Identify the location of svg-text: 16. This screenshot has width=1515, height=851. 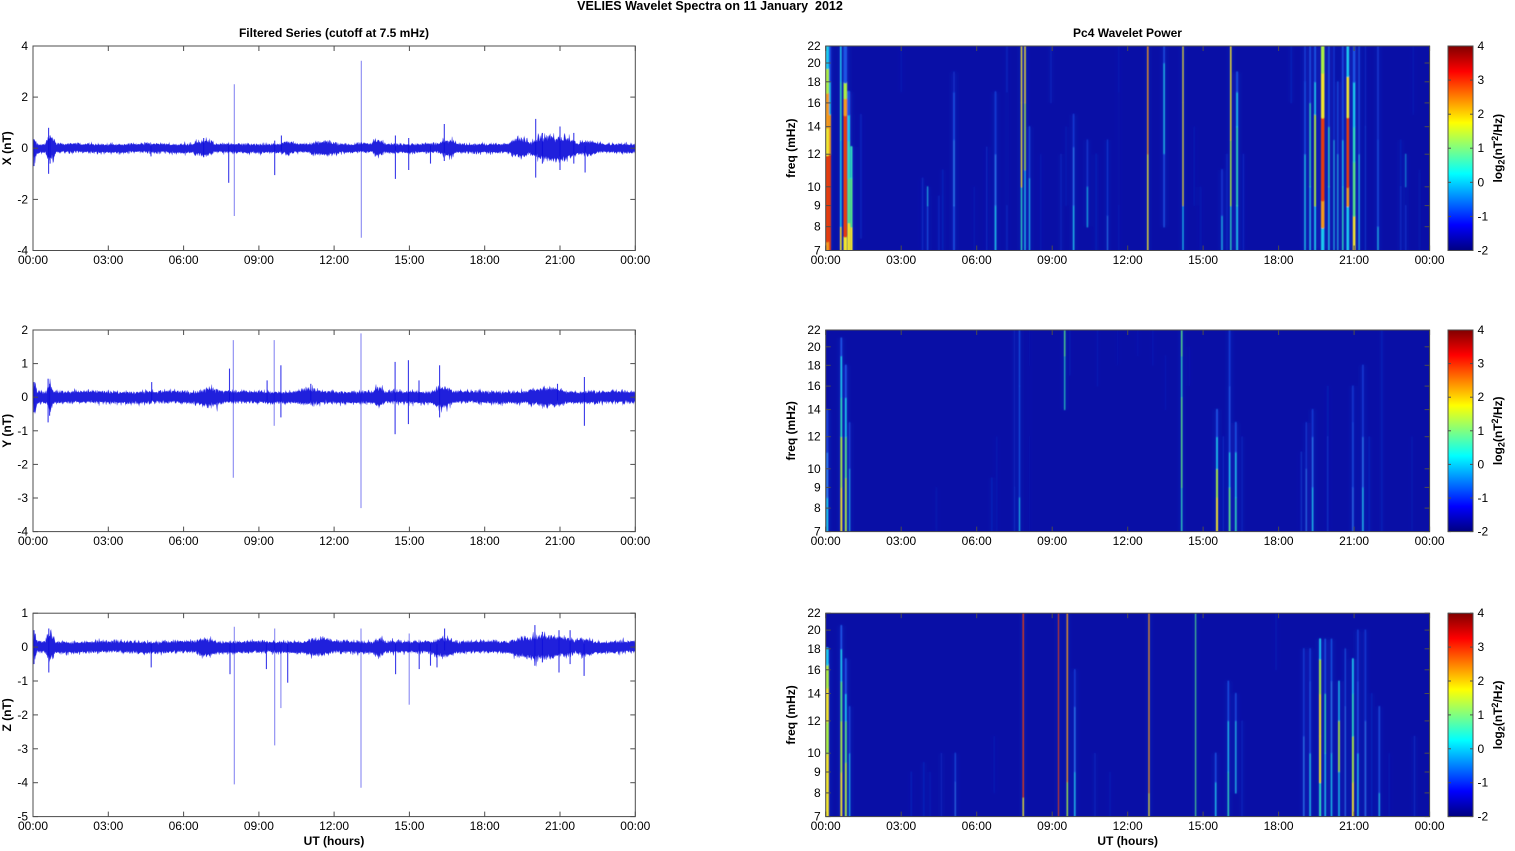
(814, 386).